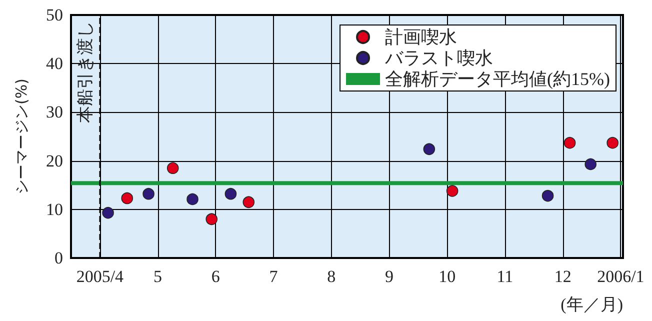  What do you see at coordinates (54, 15) in the screenshot?
I see `y-tick-label: 50` at bounding box center [54, 15].